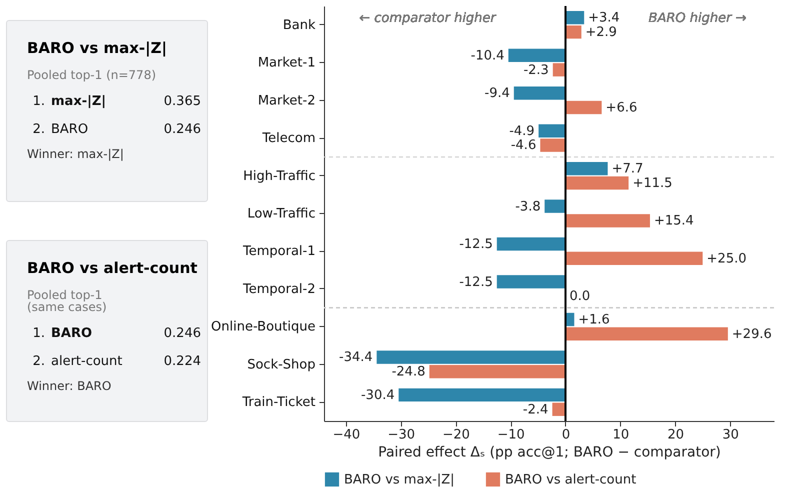  What do you see at coordinates (356, 358) in the screenshot?
I see `data-label: -34.4` at bounding box center [356, 358].